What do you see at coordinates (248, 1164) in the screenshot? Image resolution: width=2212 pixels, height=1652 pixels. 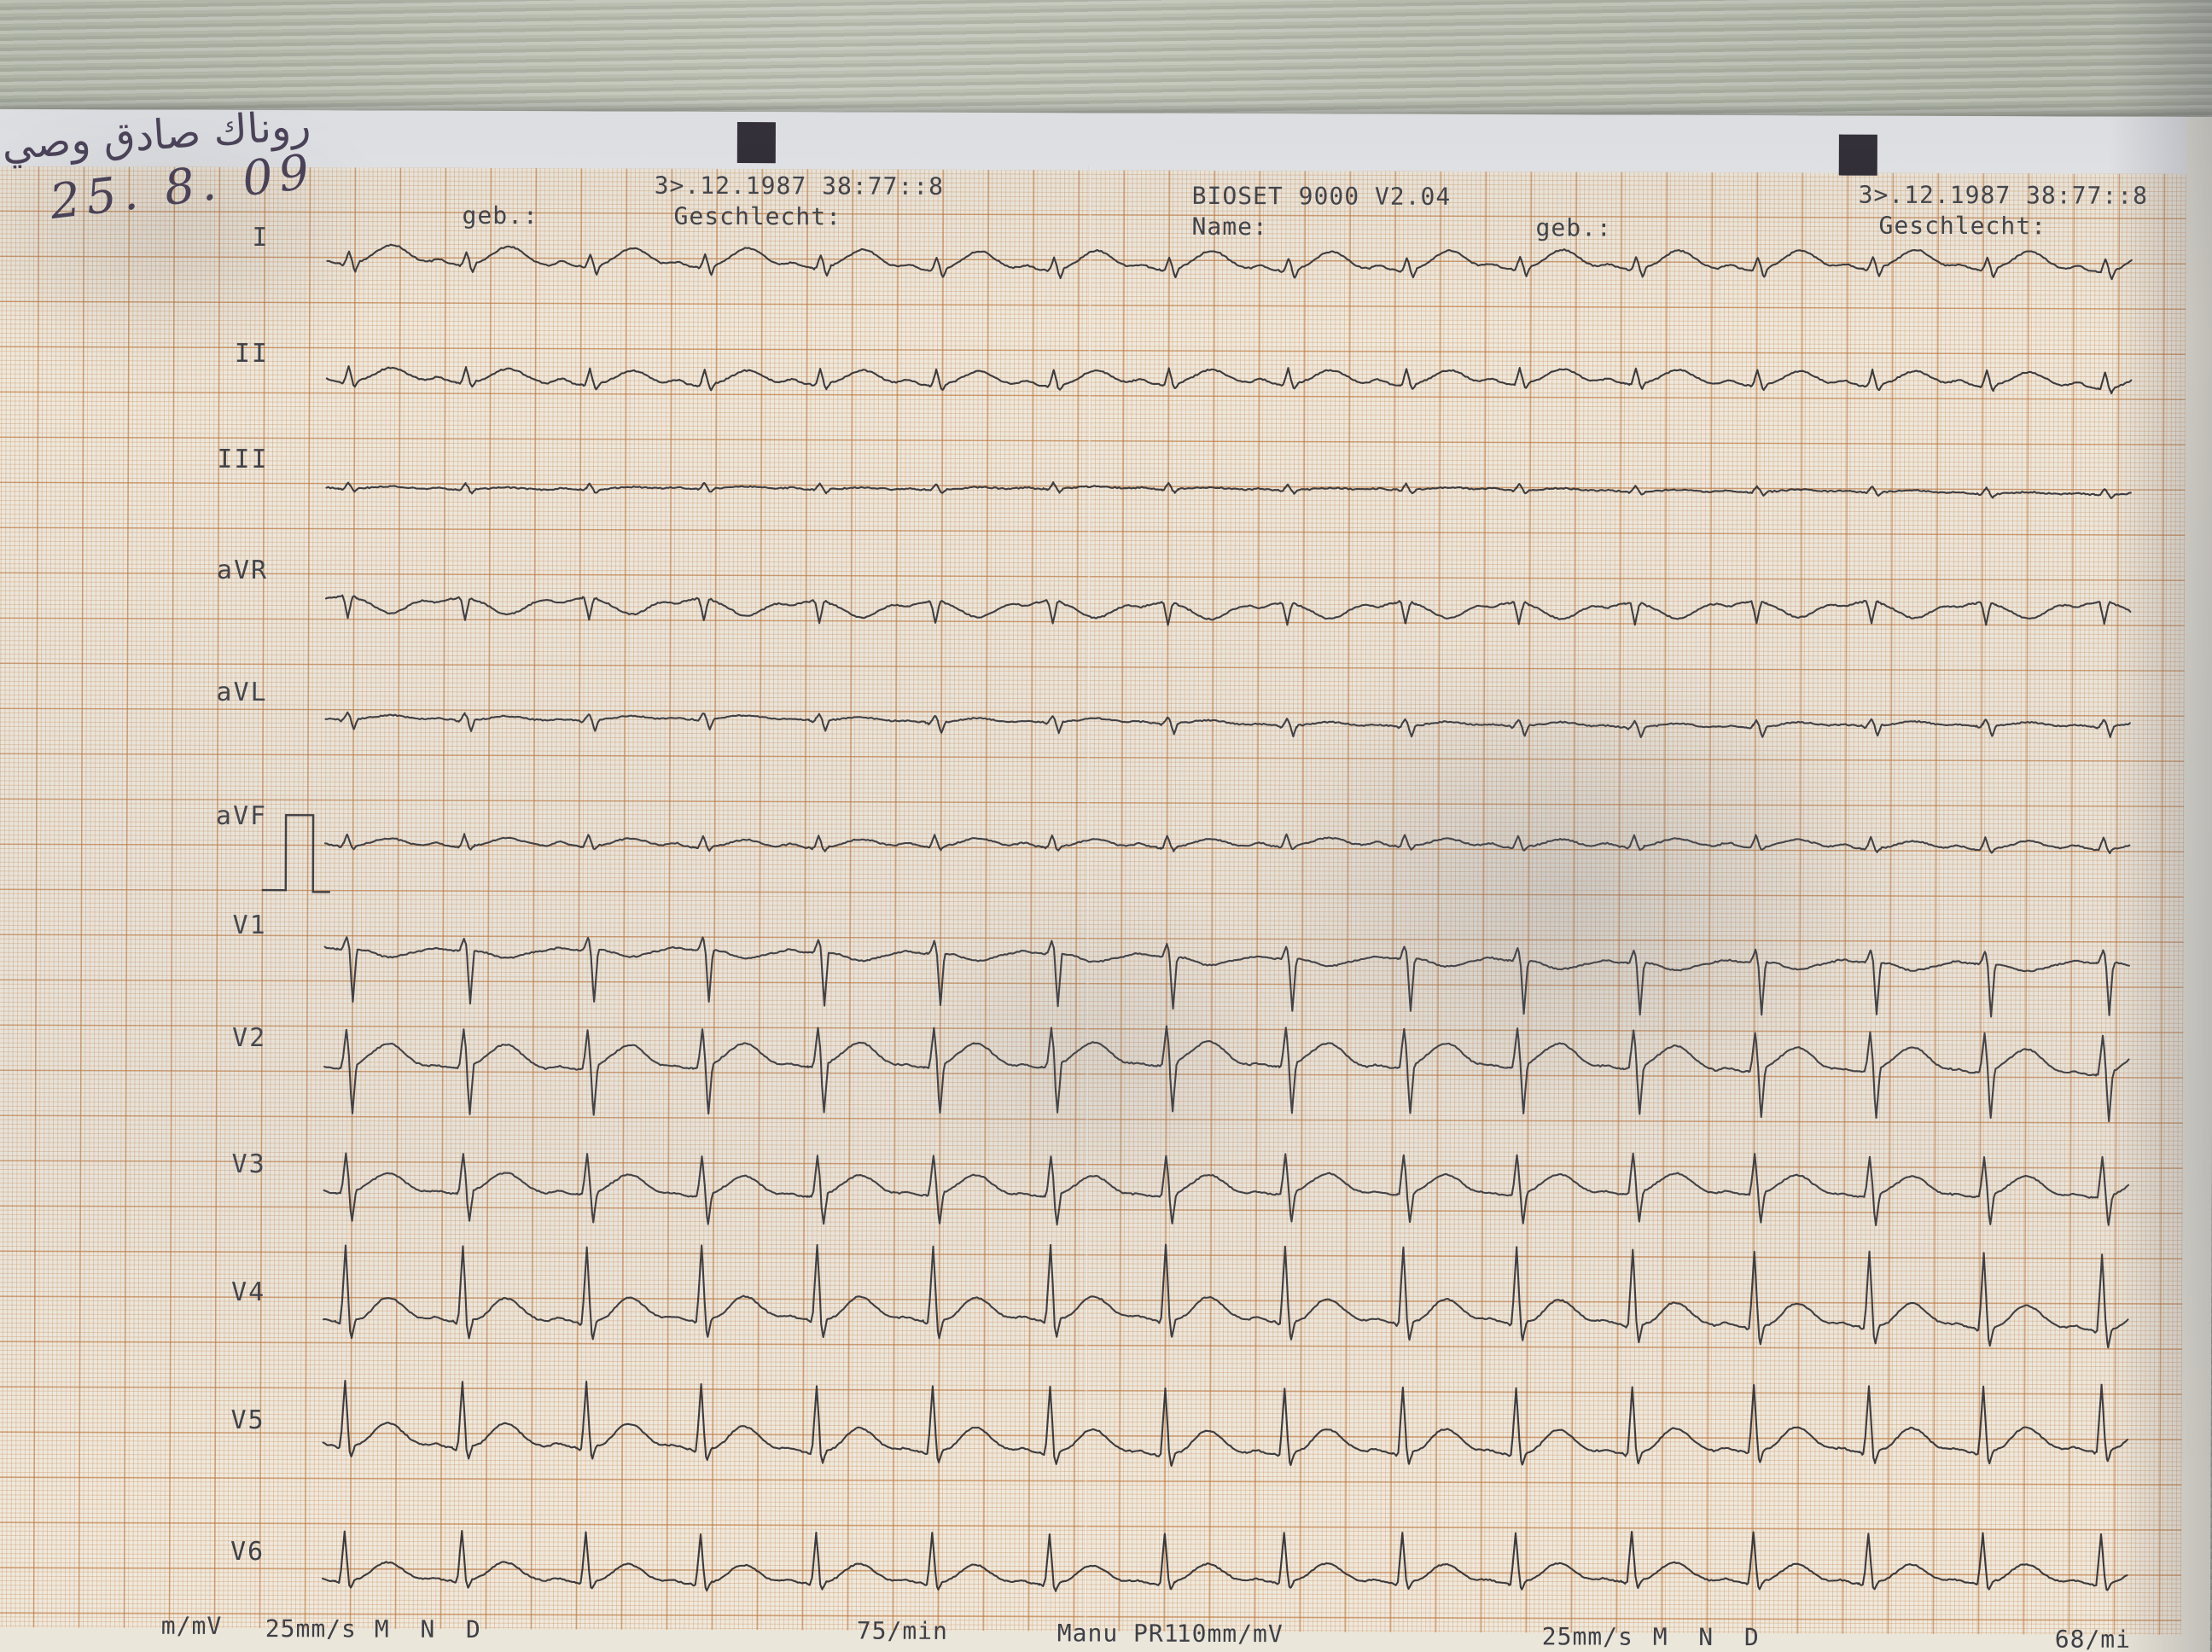 I see `lead-label-V3: V3` at bounding box center [248, 1164].